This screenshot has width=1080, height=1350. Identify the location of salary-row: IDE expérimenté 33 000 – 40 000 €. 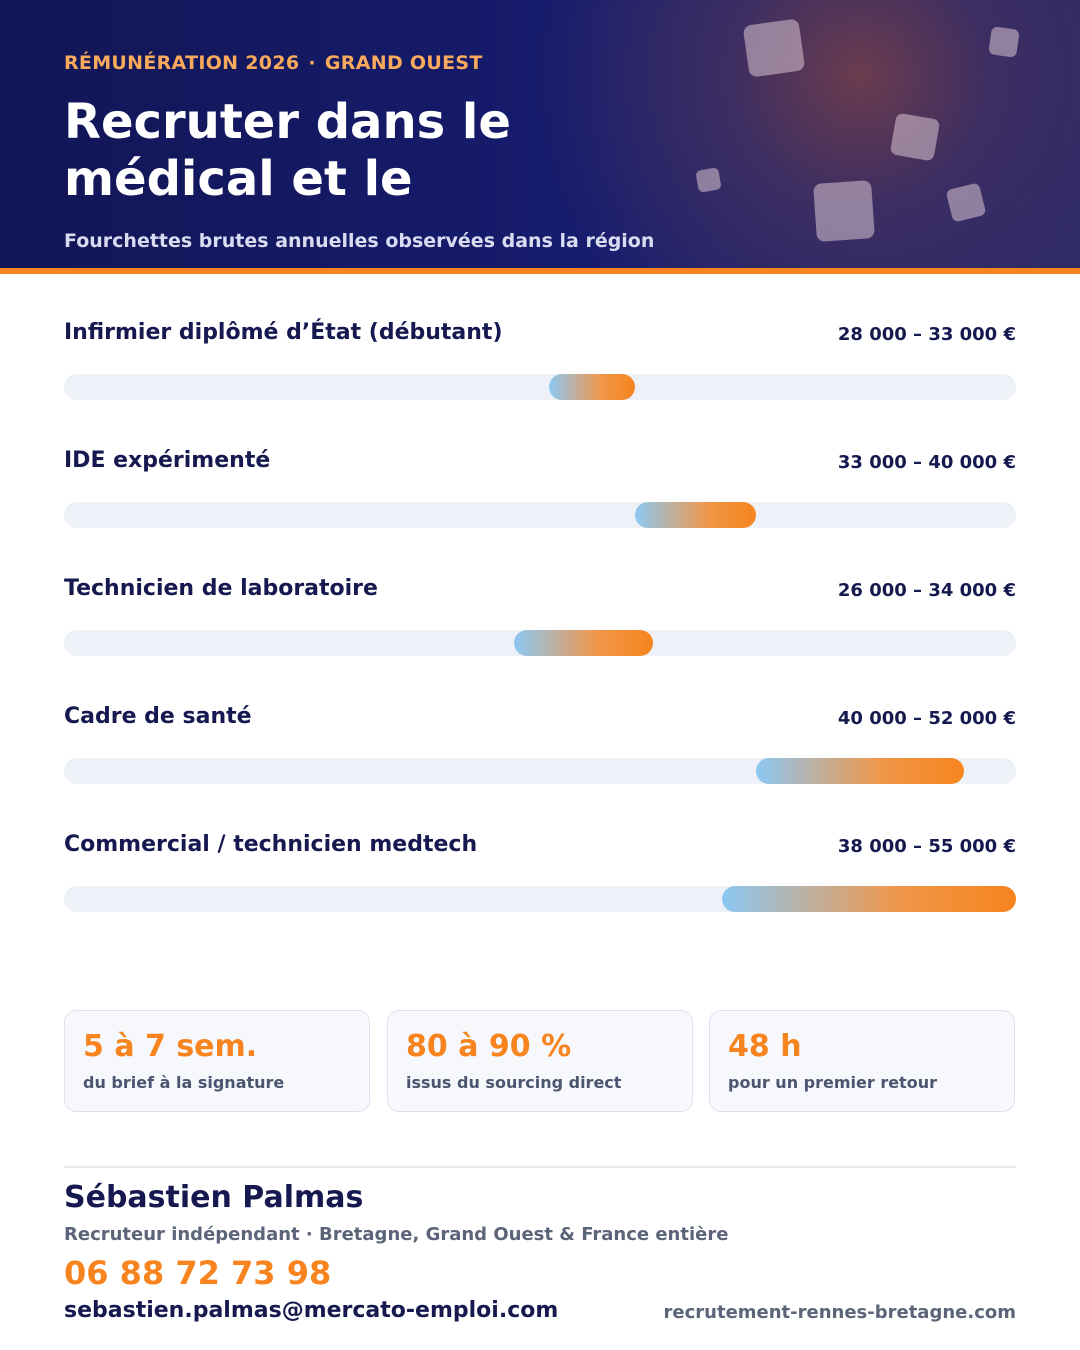
(540, 486).